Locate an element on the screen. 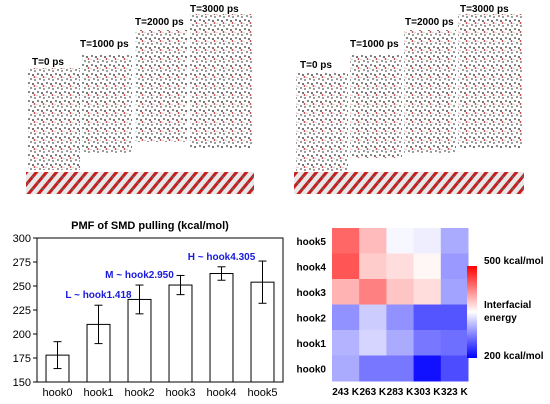  x-tick-label: hook3 is located at coordinates (181, 393).